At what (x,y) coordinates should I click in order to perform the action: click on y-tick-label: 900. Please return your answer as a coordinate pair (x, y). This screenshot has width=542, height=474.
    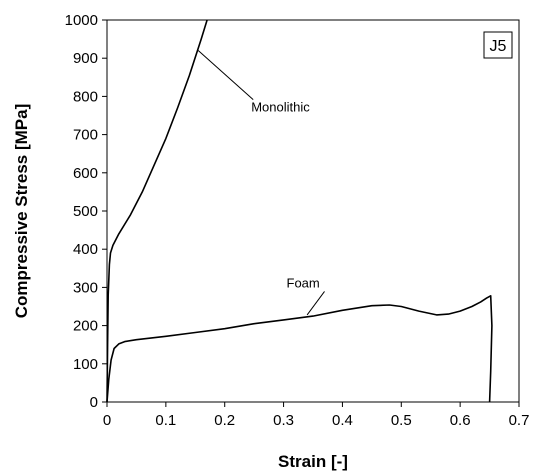
    Looking at the image, I should click on (85, 58).